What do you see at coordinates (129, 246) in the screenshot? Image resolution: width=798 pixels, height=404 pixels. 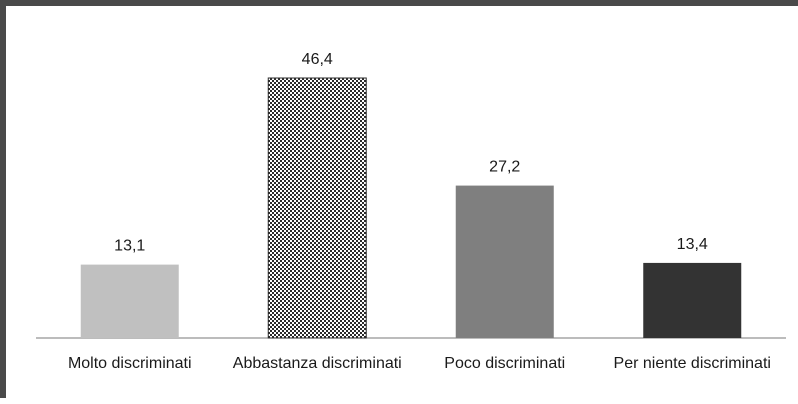 I see `data-label-1: 13,1` at bounding box center [129, 246].